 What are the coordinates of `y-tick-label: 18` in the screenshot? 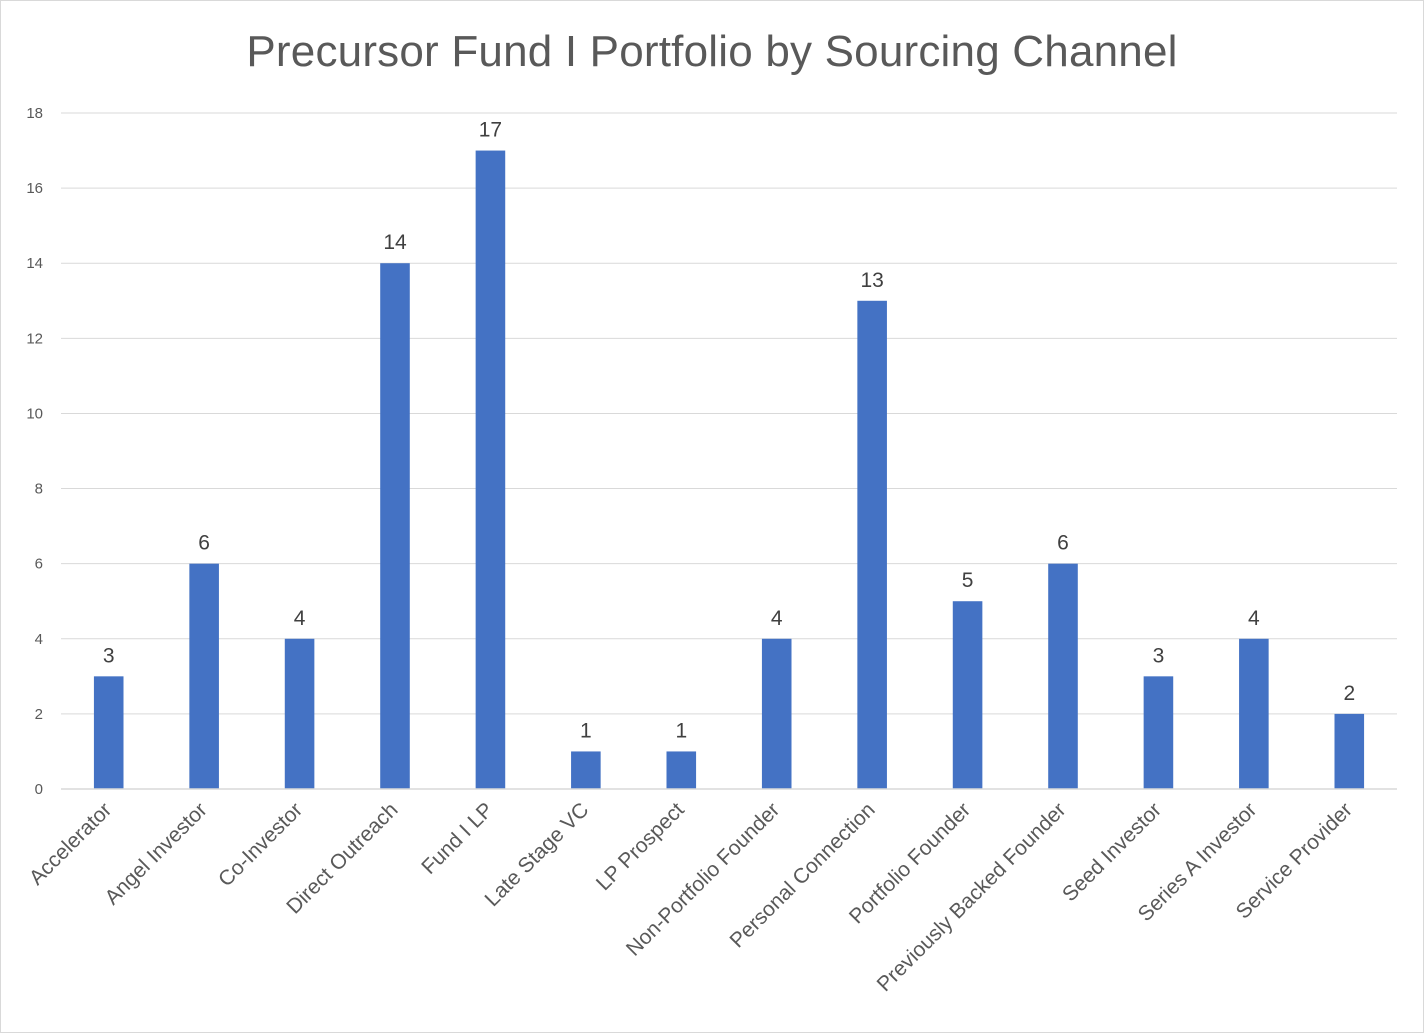 It's located at (34, 113).